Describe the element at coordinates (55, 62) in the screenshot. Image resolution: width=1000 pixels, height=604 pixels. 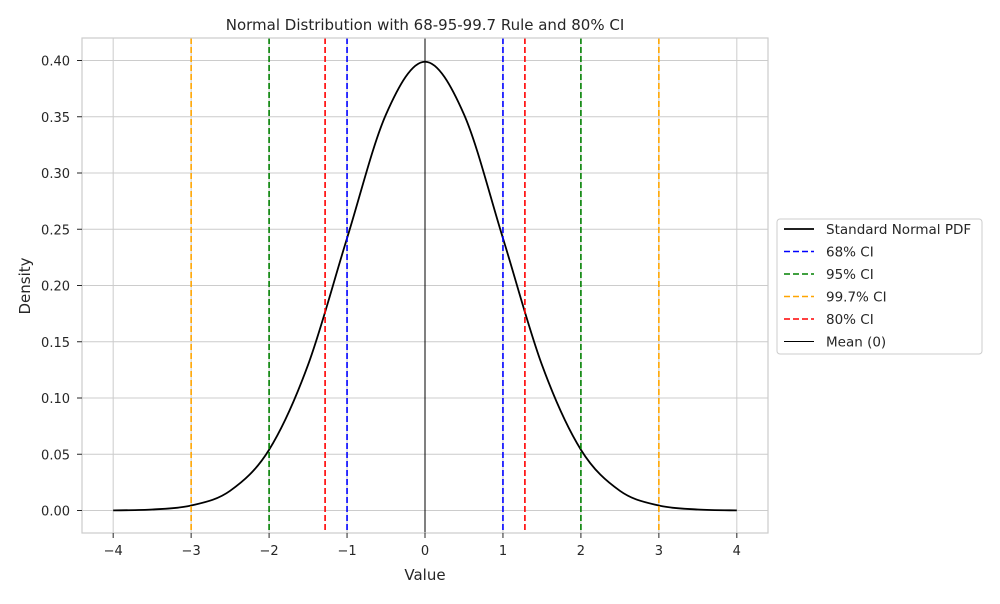
I see `y-tick-label: 0.40` at that location.